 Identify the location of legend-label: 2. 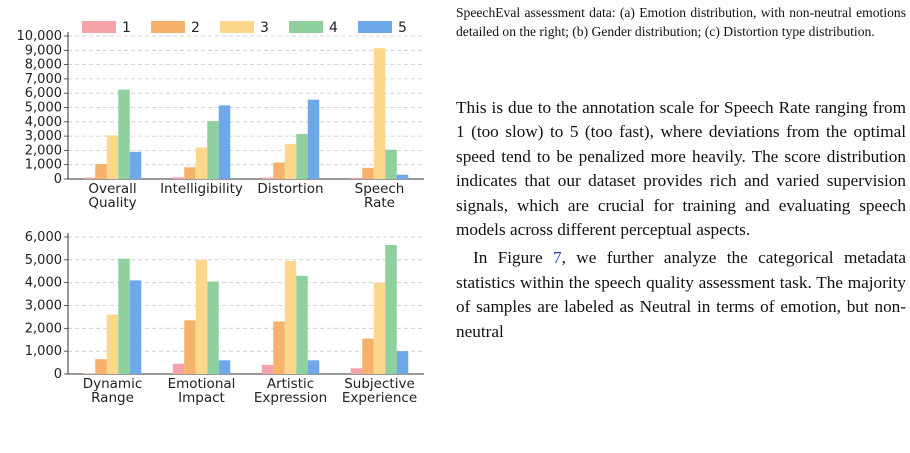
(195, 28).